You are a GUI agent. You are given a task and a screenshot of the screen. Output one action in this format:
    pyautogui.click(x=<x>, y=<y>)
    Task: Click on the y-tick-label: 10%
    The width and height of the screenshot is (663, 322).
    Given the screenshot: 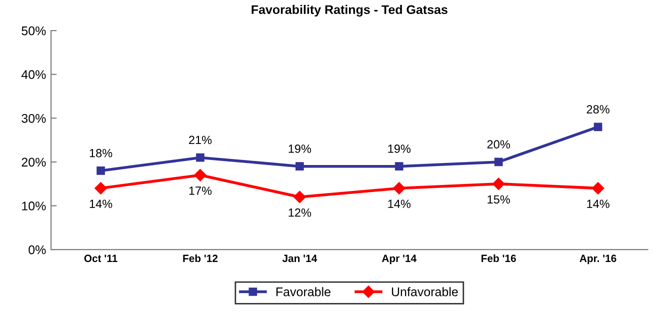 What is the action you would take?
    pyautogui.click(x=34, y=206)
    